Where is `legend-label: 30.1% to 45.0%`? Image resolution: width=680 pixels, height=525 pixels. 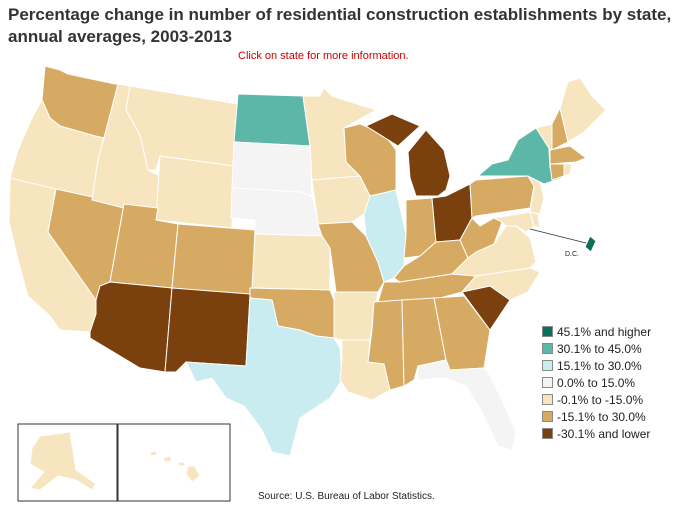
legend-label: 30.1% to 45.0% is located at coordinates (599, 348).